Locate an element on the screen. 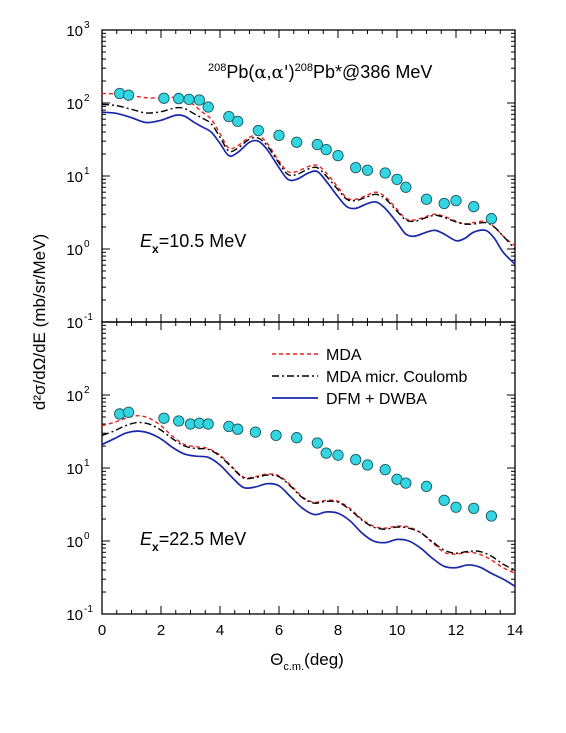 The width and height of the screenshot is (566, 733). bottom-energy-value: =22.5 MeV is located at coordinates (203, 539).